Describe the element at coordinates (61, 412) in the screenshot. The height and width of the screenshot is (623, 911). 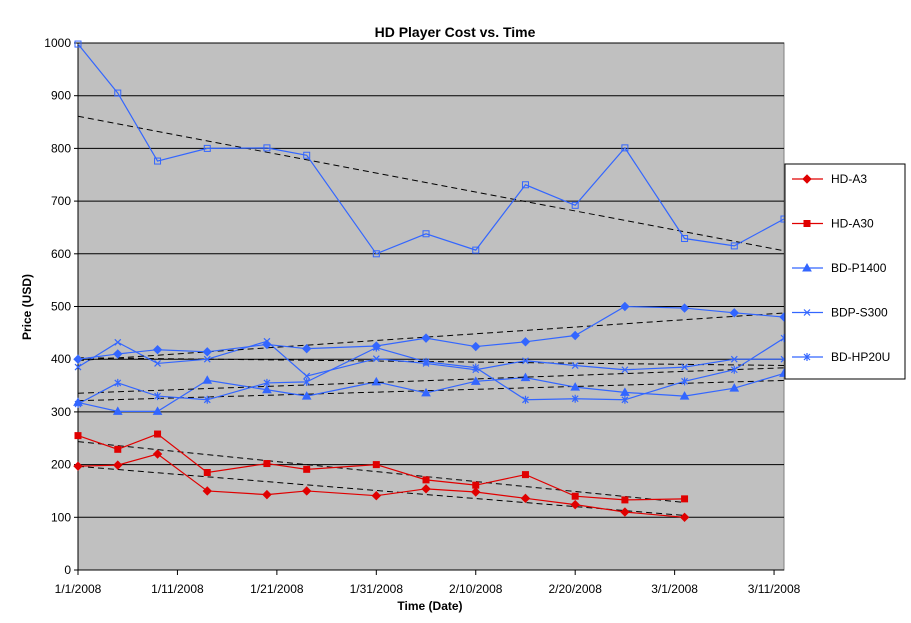
I see `y-tick-label: 300` at that location.